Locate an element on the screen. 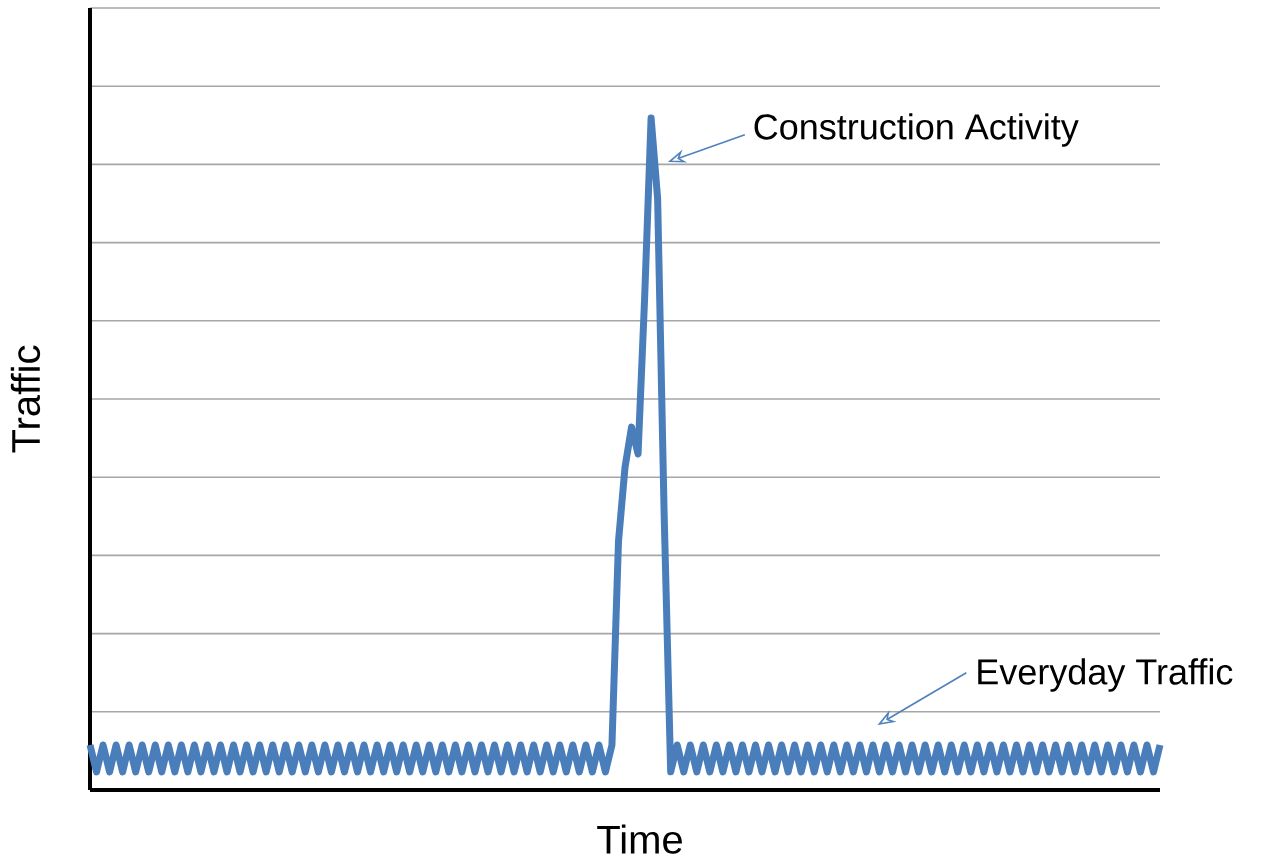 The height and width of the screenshot is (860, 1286). x-axis-title: Time is located at coordinates (639, 839).